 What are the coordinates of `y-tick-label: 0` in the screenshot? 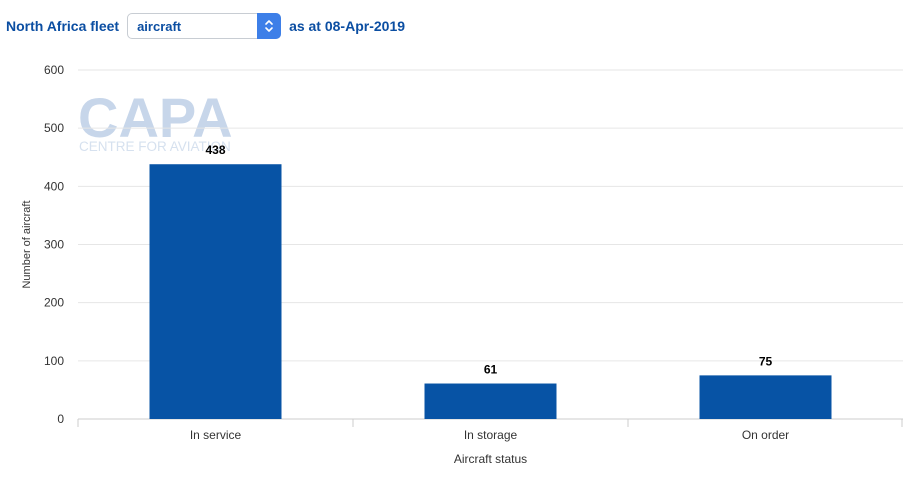 It's located at (60, 419).